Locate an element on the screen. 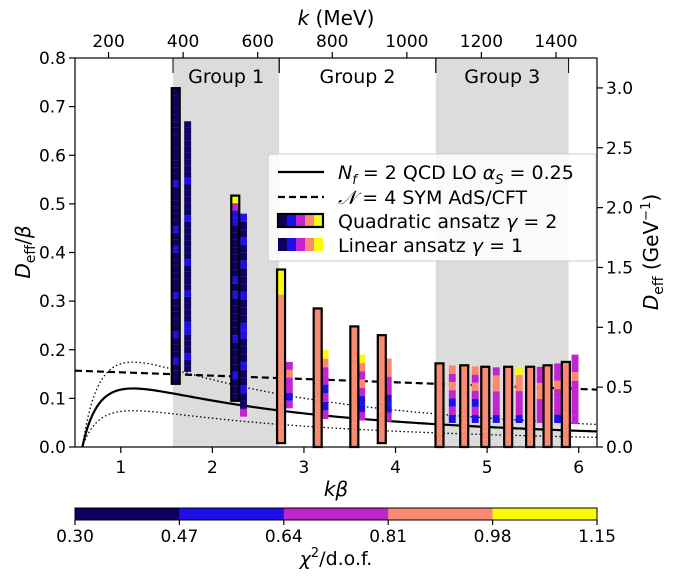  y-tick-label: 0.1 is located at coordinates (52, 399).